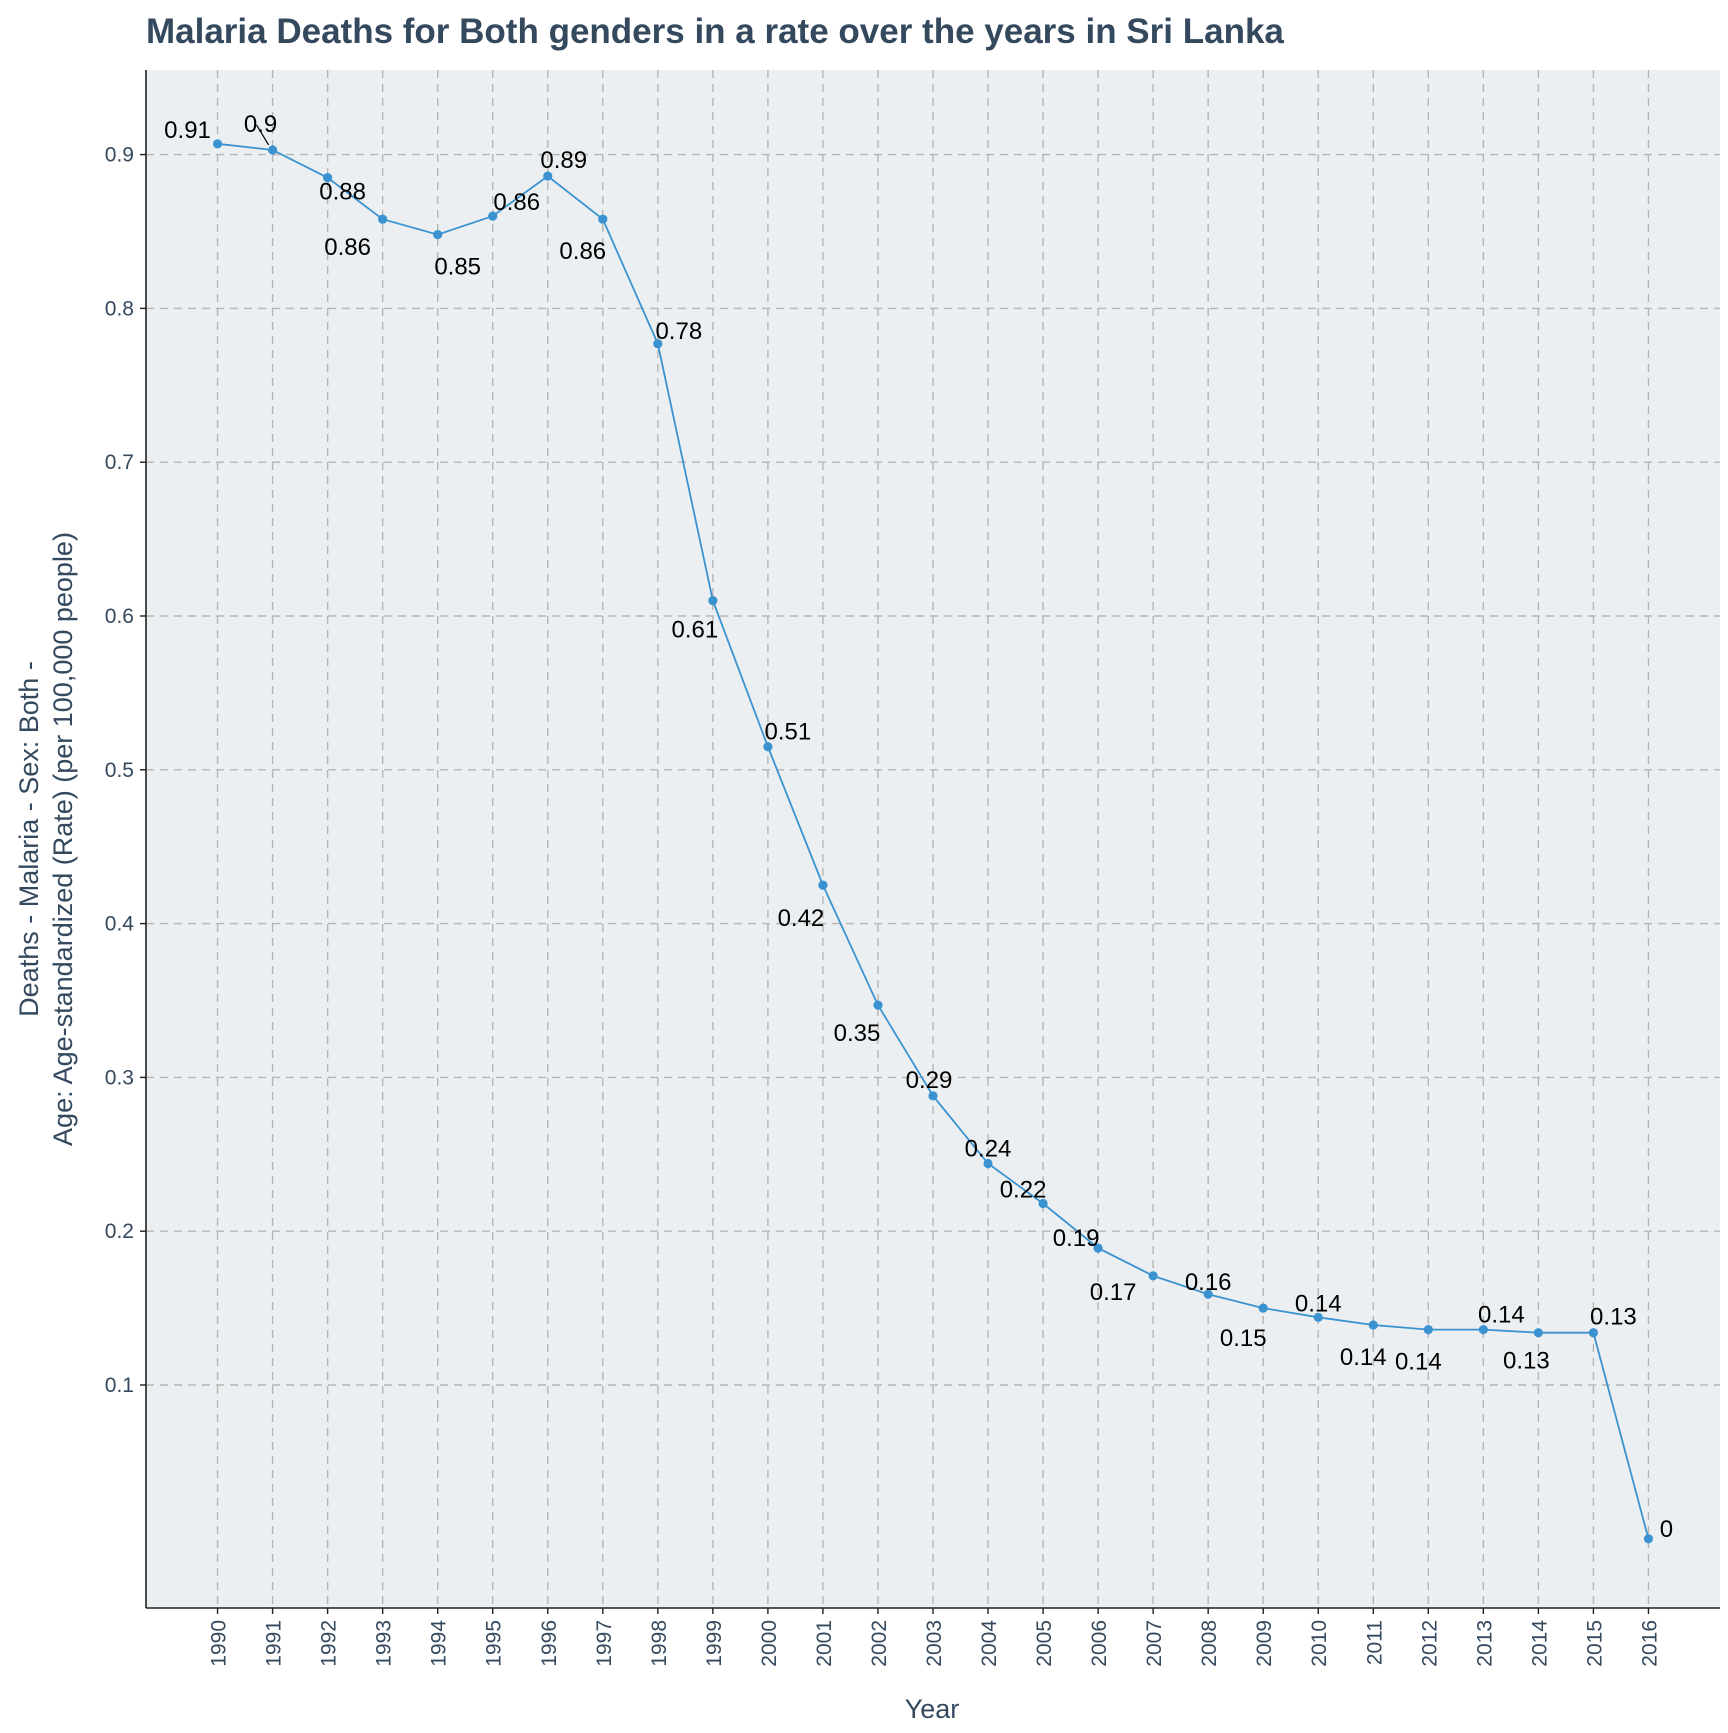 Image resolution: width=1728 pixels, height=1733 pixels. What do you see at coordinates (1539, 1643) in the screenshot?
I see `x-tick-label: 2014` at bounding box center [1539, 1643].